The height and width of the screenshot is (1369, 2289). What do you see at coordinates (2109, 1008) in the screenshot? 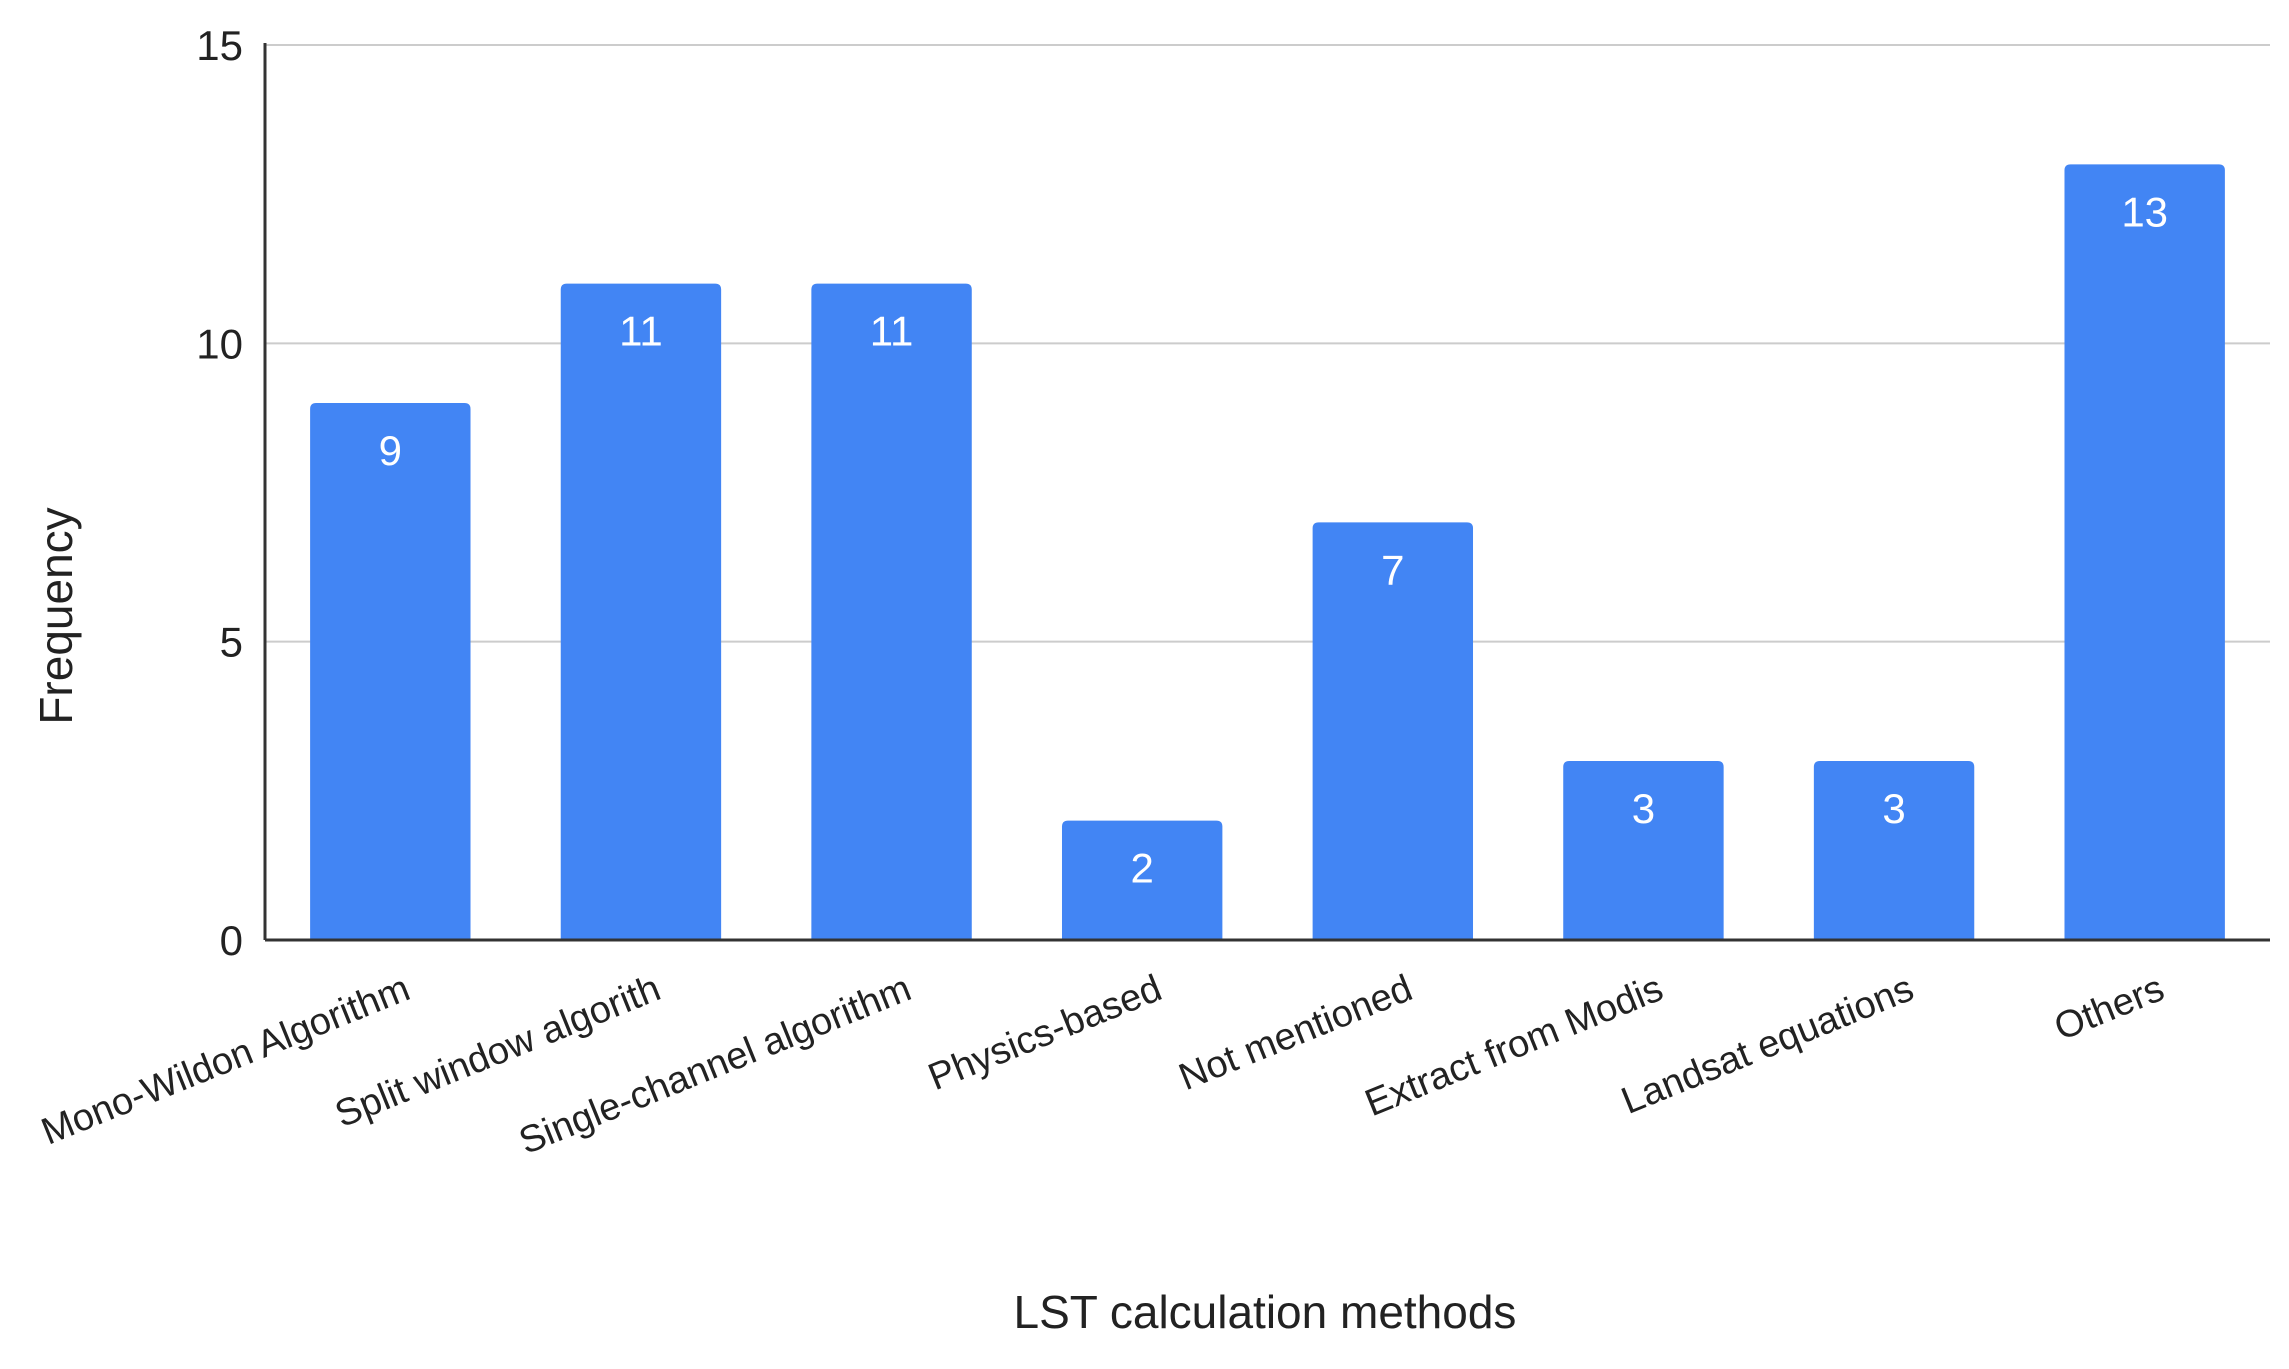
I see `x-tick-label: Others` at bounding box center [2109, 1008].